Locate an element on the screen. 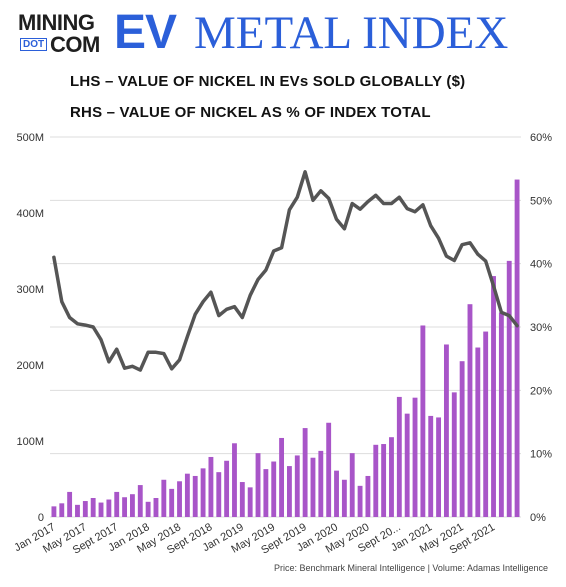 Image resolution: width=566 pixels, height=587 pixels. logo-ev-text: EV is located at coordinates (145, 32).